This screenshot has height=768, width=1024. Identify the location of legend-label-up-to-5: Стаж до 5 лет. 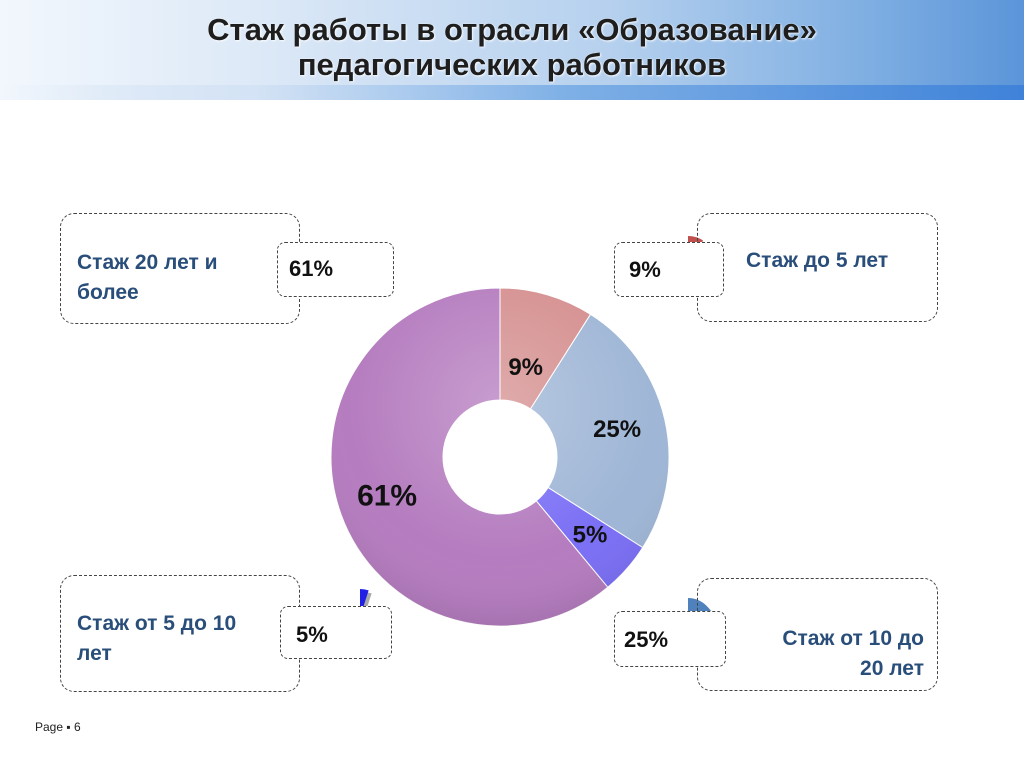
(817, 261).